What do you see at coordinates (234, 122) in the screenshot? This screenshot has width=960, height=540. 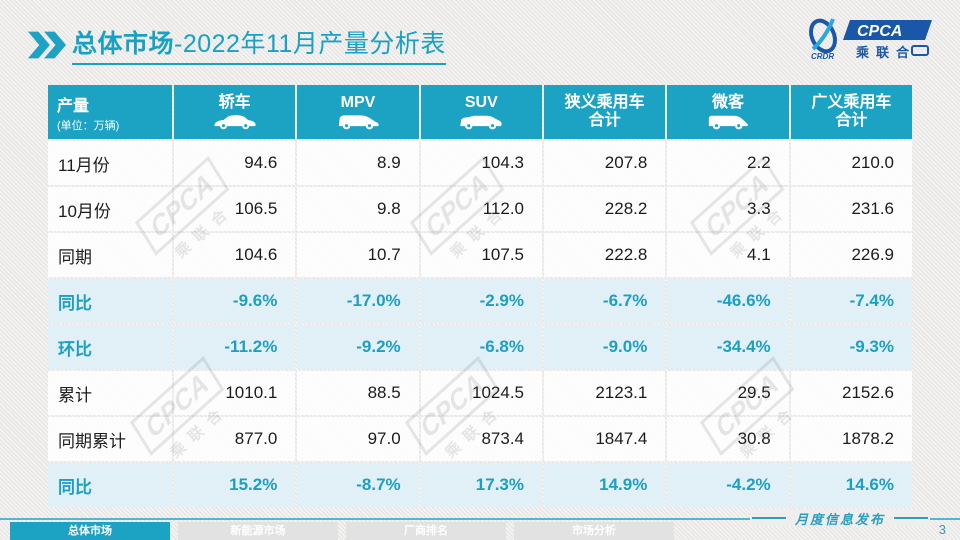 I see `sedan-icon` at bounding box center [234, 122].